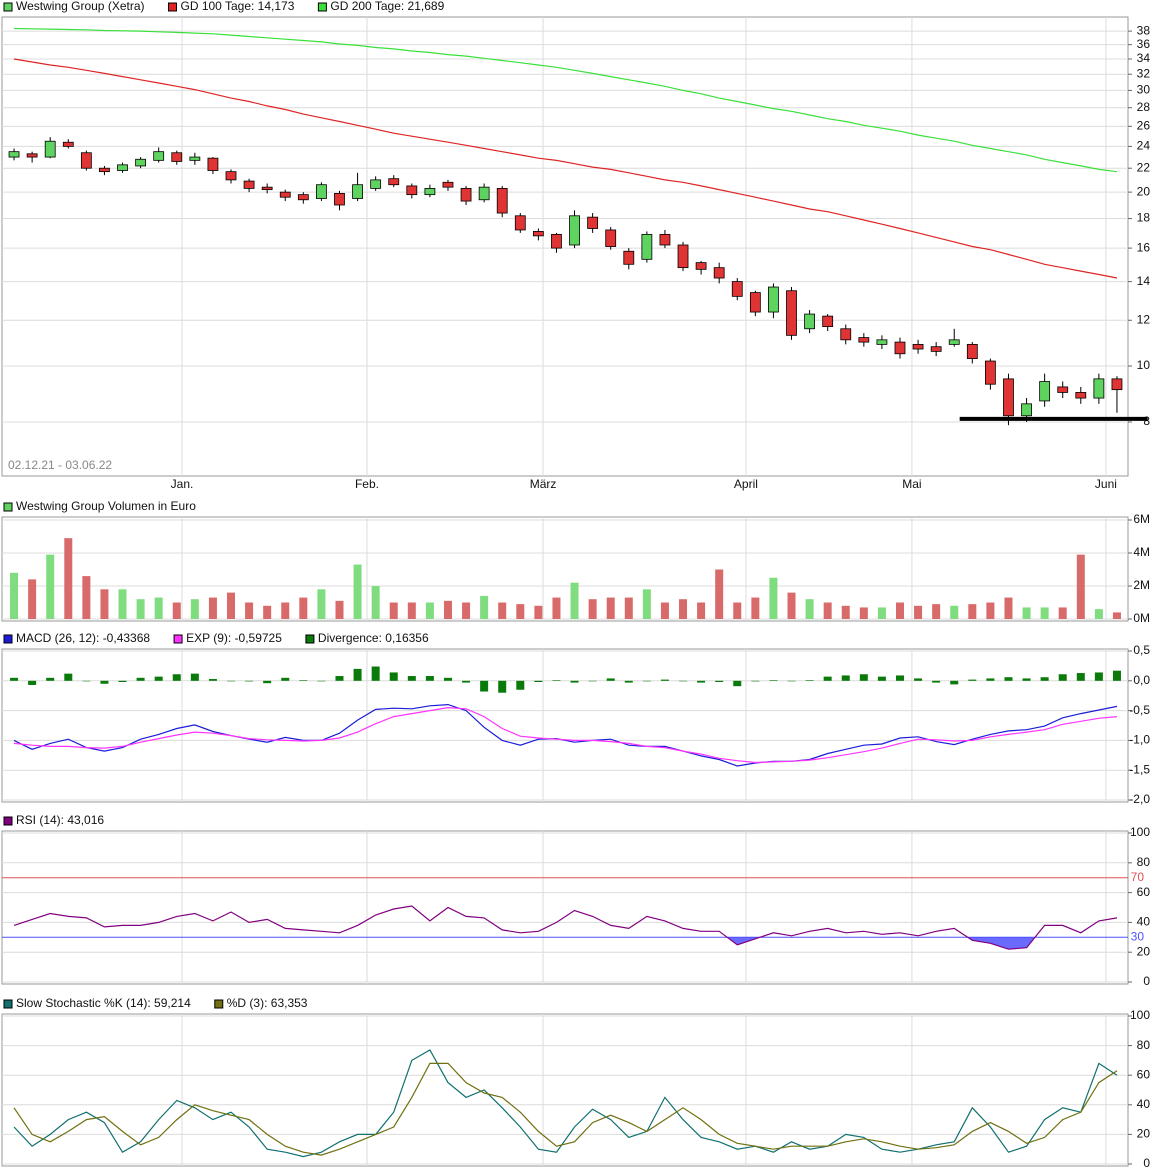  Describe the element at coordinates (234, 638) in the screenshot. I see `legend-label: EXP (9): -0,59725` at that location.